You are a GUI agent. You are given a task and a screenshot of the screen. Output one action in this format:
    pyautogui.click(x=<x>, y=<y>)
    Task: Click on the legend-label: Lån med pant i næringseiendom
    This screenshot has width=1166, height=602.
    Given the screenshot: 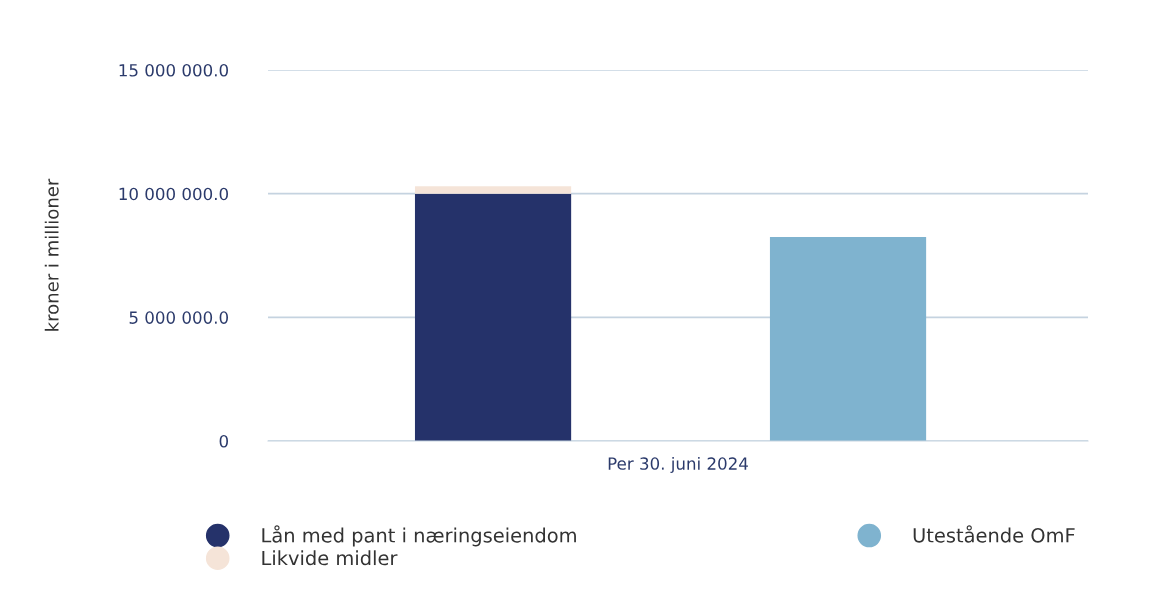 What is the action you would take?
    pyautogui.click(x=419, y=536)
    